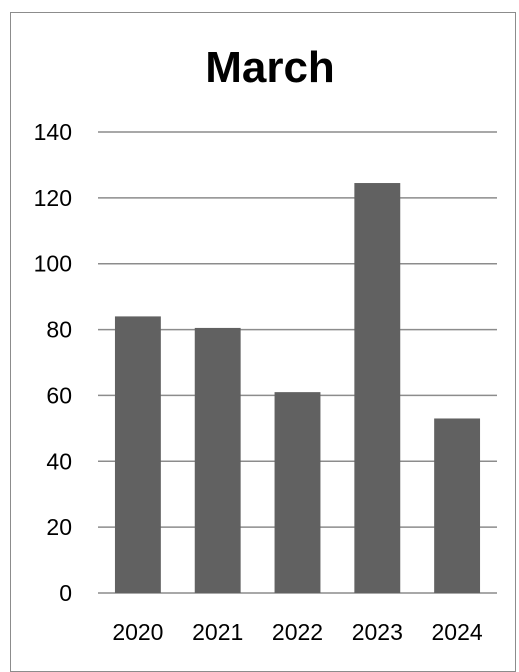 This screenshot has width=519, height=672. Describe the element at coordinates (137, 454) in the screenshot. I see `bar-2020` at that location.